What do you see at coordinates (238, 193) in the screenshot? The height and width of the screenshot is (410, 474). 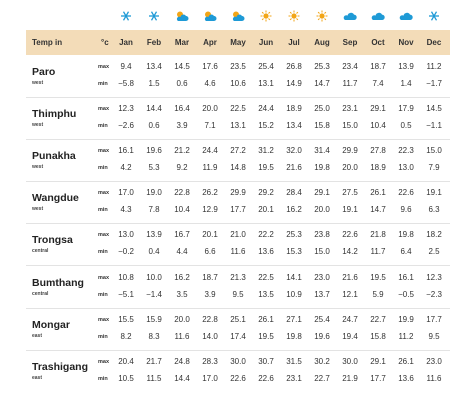 I see `max-value: 29.9` at bounding box center [238, 193].